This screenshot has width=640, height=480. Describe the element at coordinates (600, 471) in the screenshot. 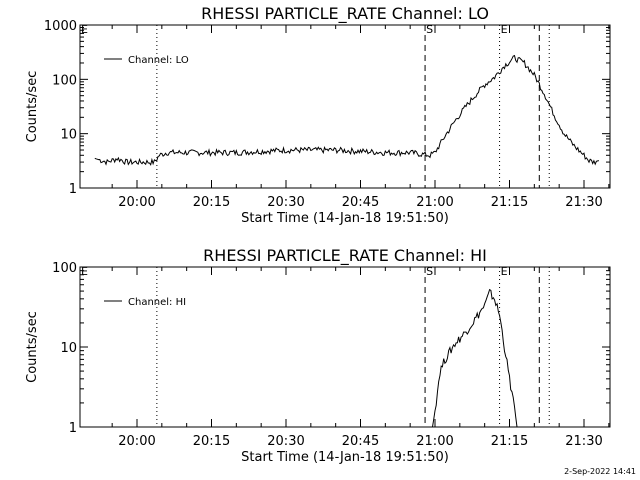

I see `footer-timestamp: 2-Sep-2022 14:41` at that location.